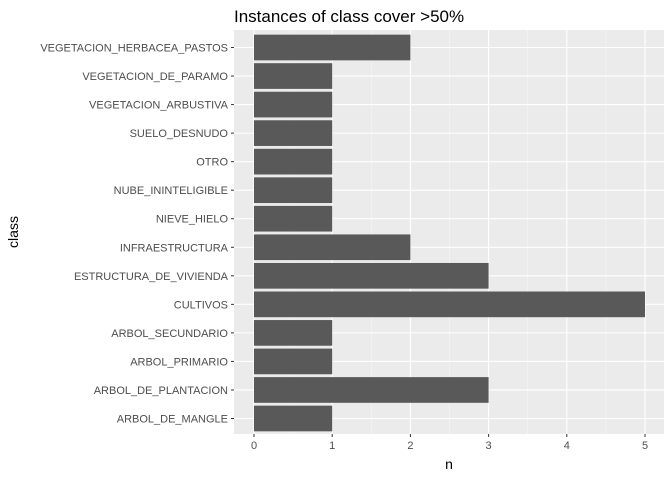  I want to click on y-tick-label: ARBOL_DE_MANGLE, so click(172, 420).